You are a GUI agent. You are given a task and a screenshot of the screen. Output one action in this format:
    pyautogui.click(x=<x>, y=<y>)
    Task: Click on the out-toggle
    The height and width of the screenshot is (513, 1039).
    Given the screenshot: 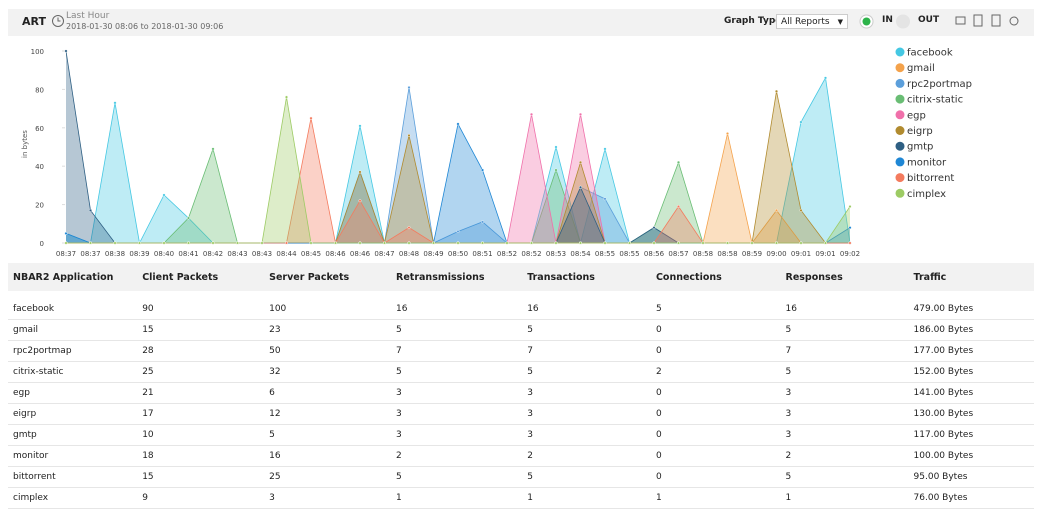 What is the action you would take?
    pyautogui.click(x=903, y=21)
    